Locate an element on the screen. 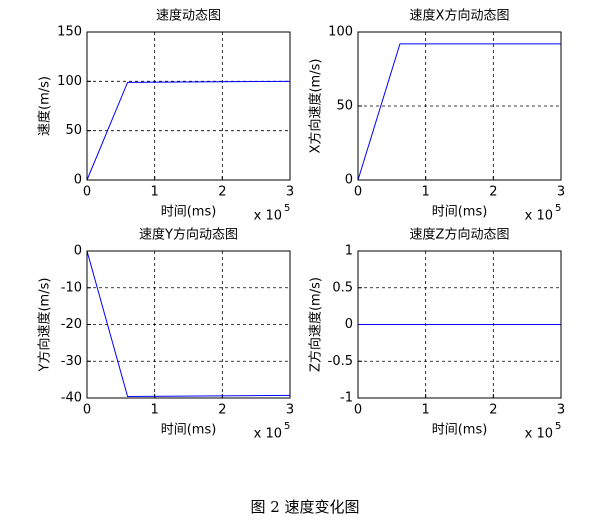 The width and height of the screenshot is (613, 522). y-axis-label: 速度(m/s) is located at coordinates (45, 106).